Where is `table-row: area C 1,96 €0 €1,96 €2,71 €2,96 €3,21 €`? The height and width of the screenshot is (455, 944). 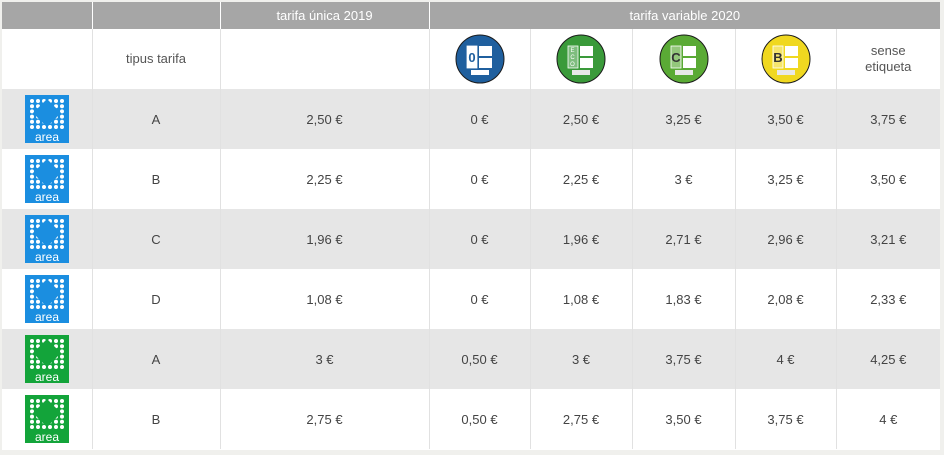 table-row: area C 1,96 €0 €1,96 €2,71 €2,96 €3,21 € is located at coordinates (471, 239).